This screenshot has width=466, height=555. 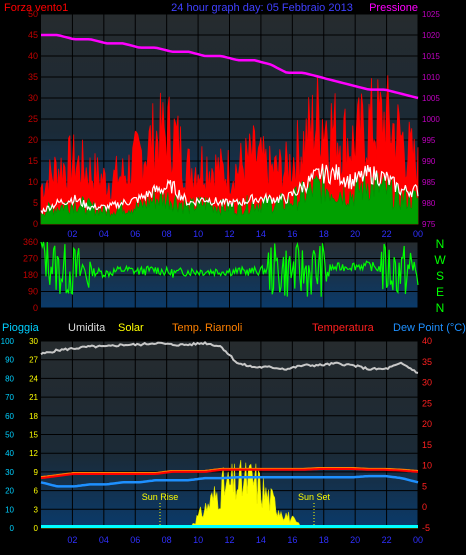 What do you see at coordinates (33, 77) in the screenshot?
I see `wind-tick-label: 35` at bounding box center [33, 77].